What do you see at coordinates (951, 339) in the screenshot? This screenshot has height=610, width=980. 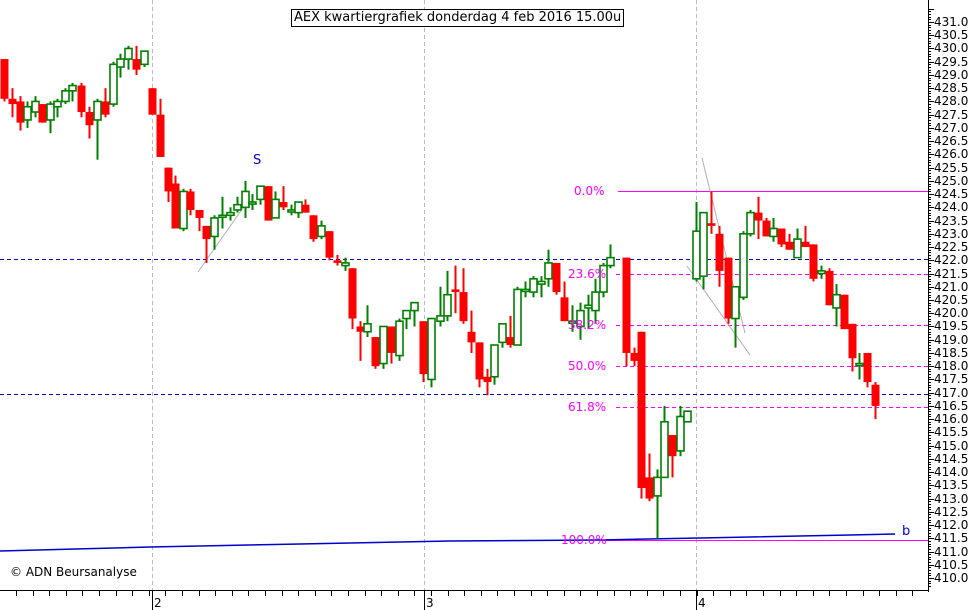 I see `y-axis-tick-label: 419.0` at bounding box center [951, 339].